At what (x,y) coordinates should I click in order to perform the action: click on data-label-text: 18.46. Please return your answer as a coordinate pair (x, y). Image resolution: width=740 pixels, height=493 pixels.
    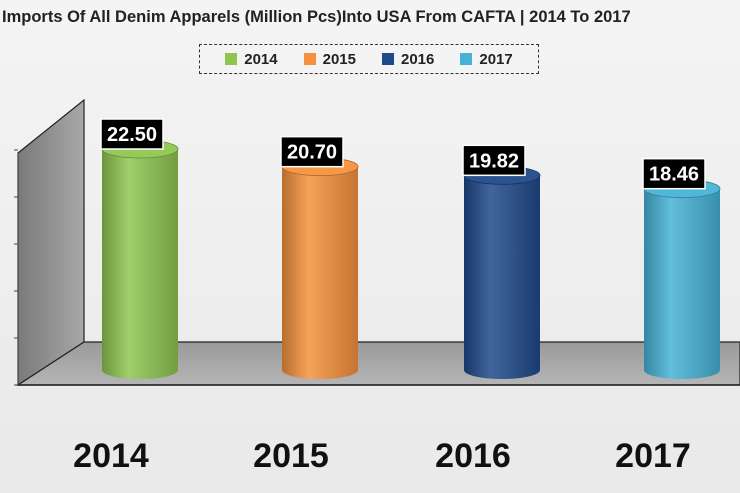
    Looking at the image, I should click on (674, 175).